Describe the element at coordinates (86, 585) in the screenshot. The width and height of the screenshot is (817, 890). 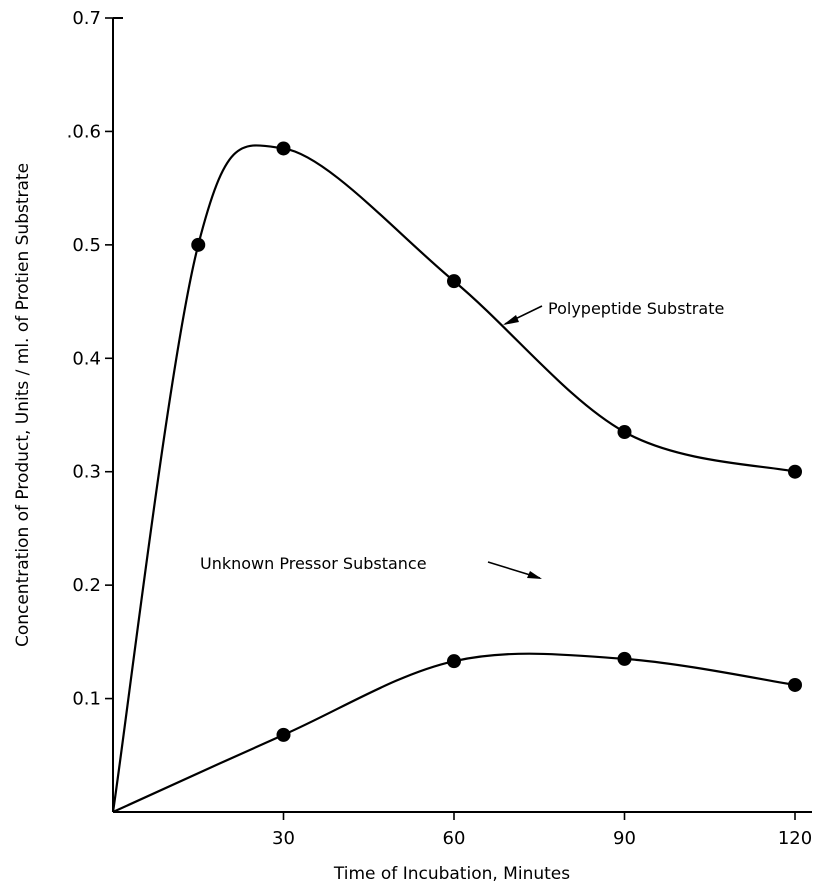
I see `y-tick-label-0.2: 0.2` at that location.